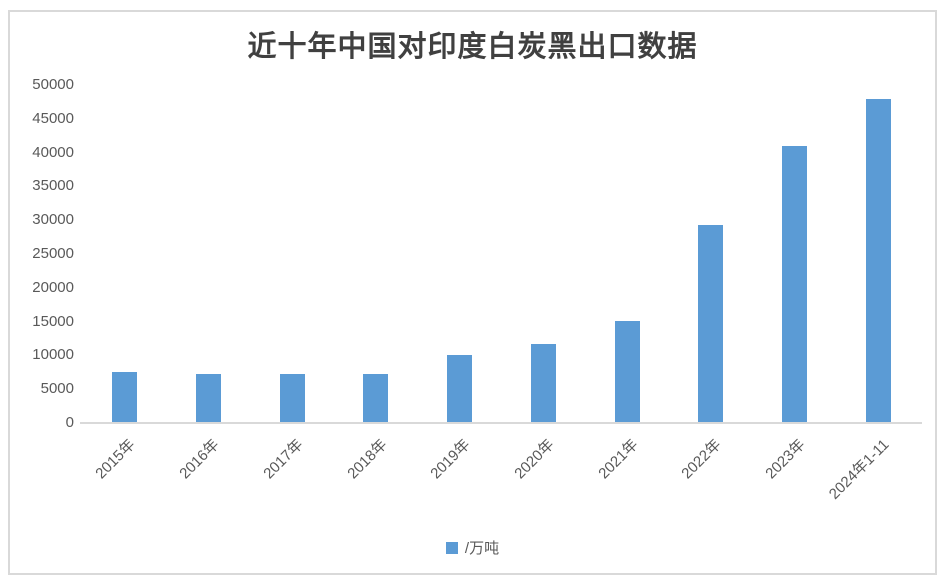 Image resolution: width=949 pixels, height=583 pixels. Describe the element at coordinates (53, 186) in the screenshot. I see `y-axis-tick-label: 35000` at that location.